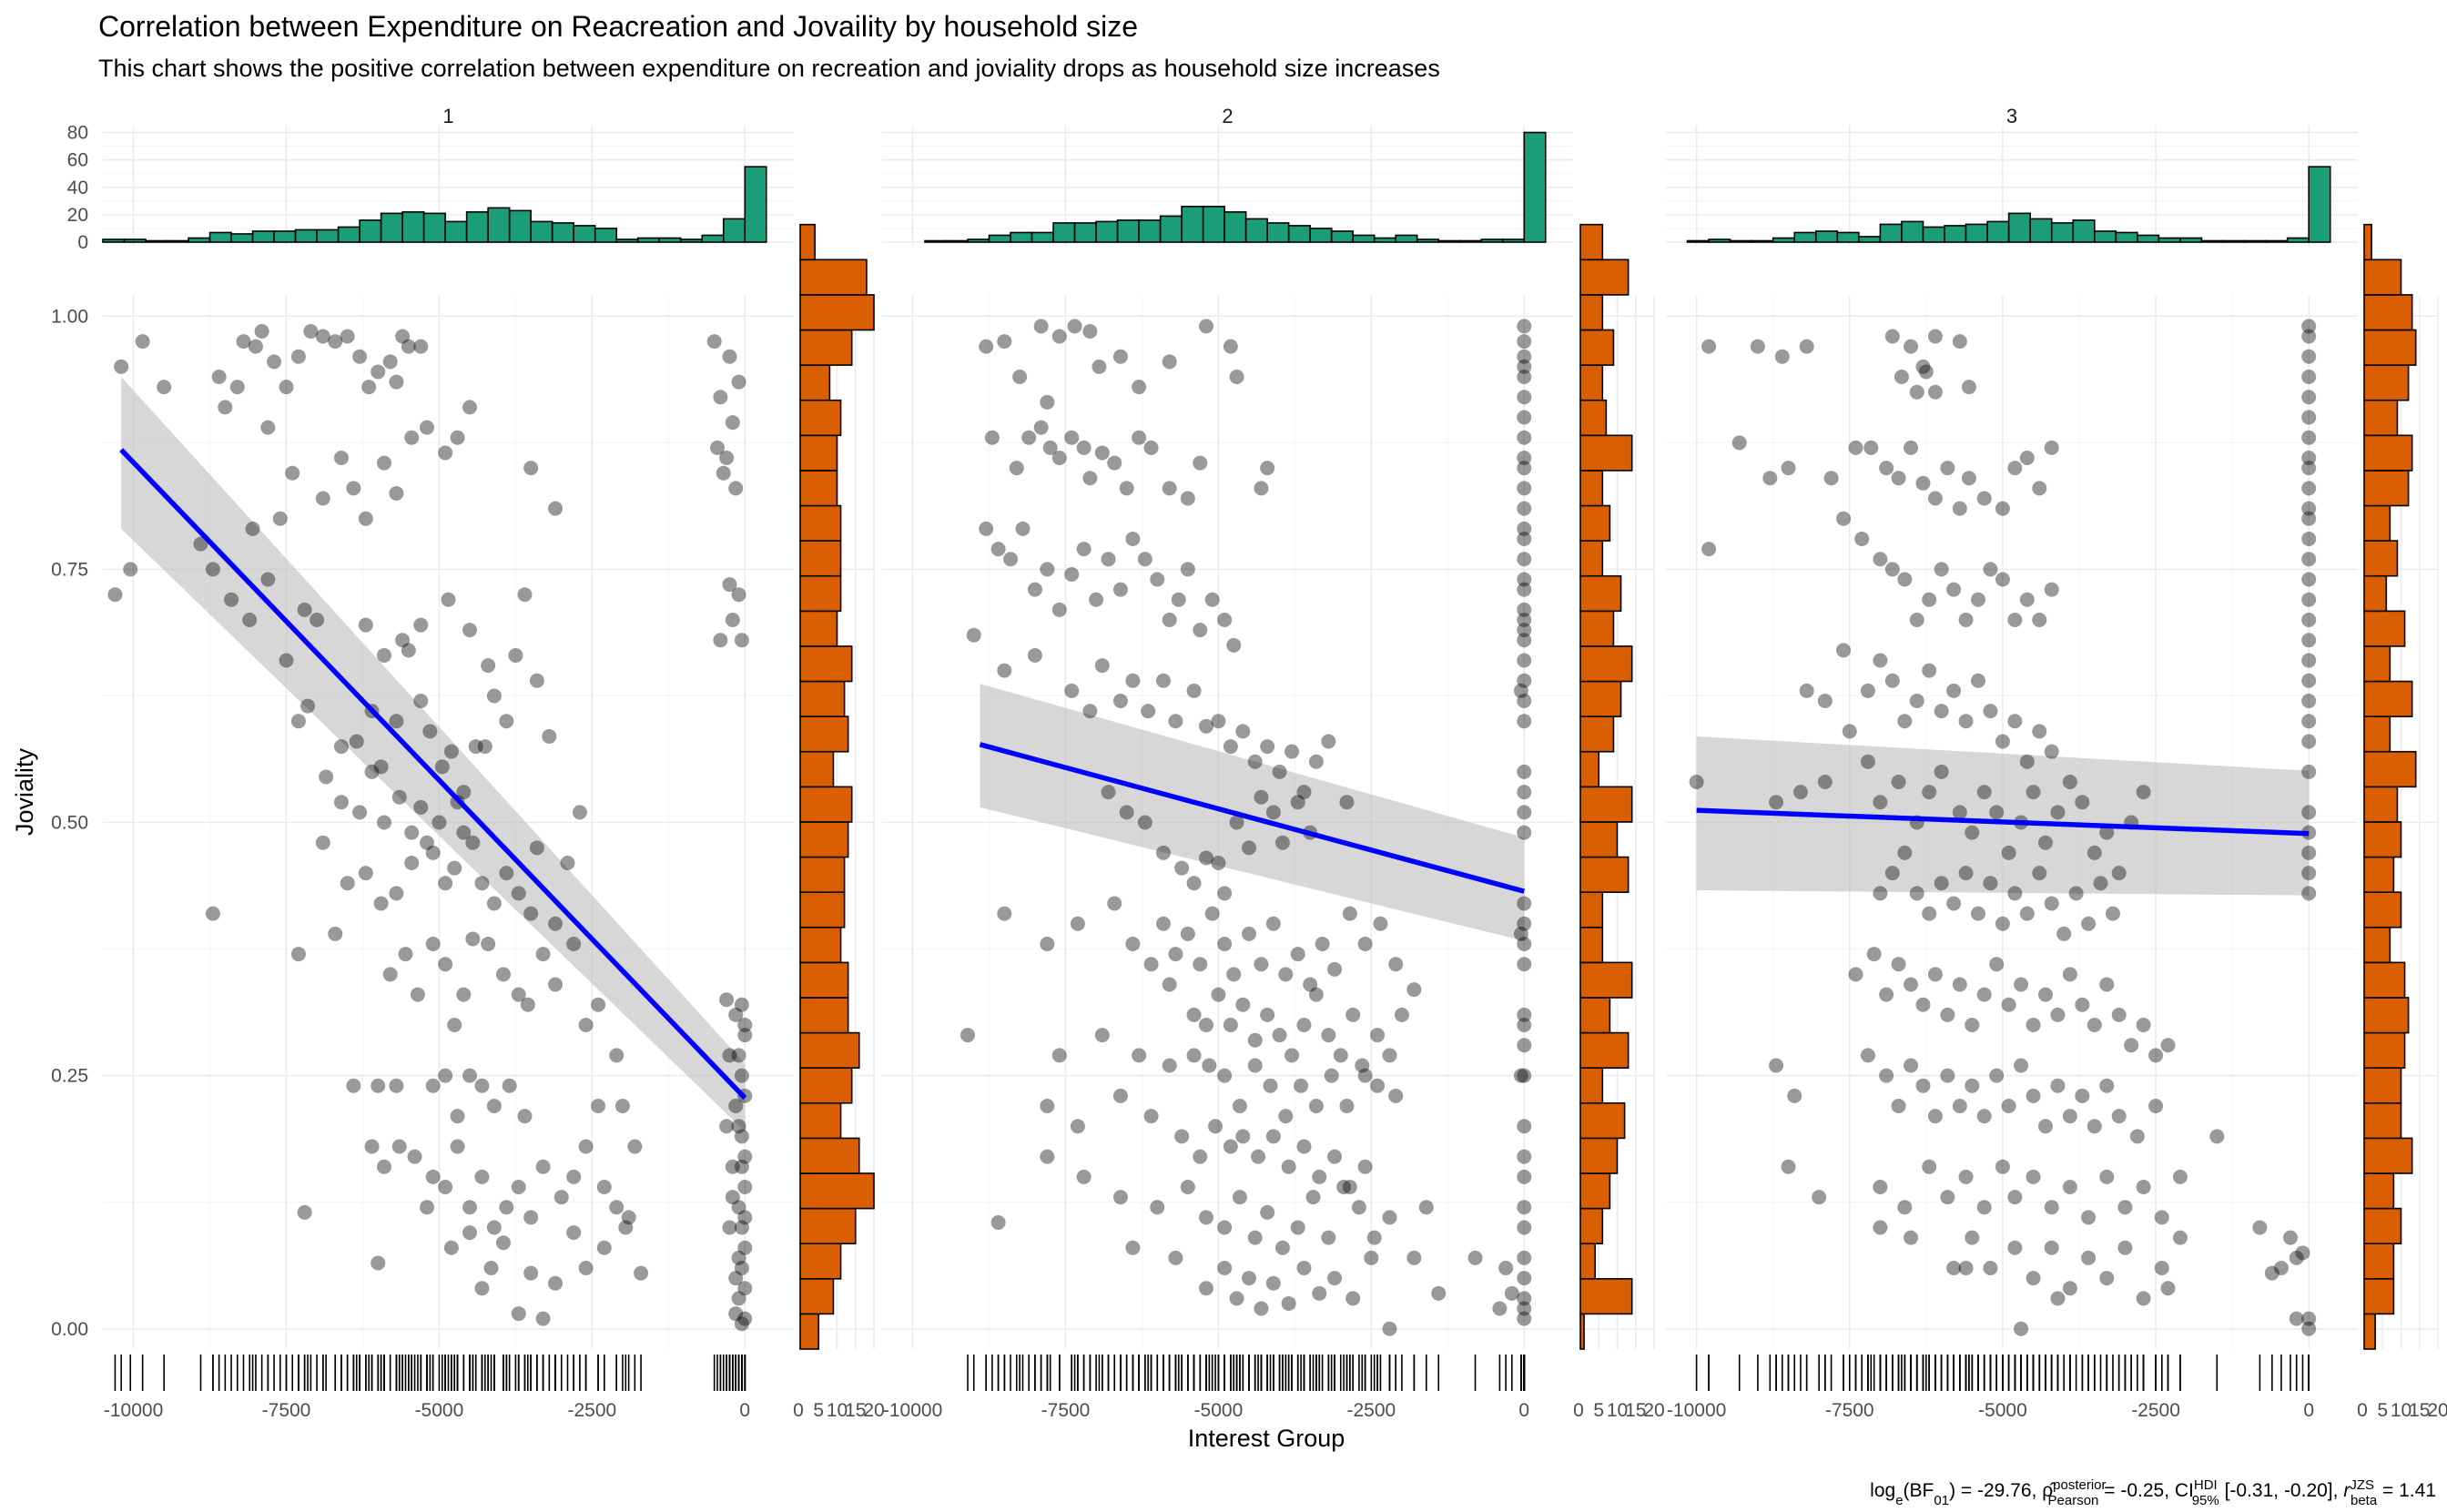  What do you see at coordinates (2011, 116) in the screenshot?
I see `facet-label-3: 3` at bounding box center [2011, 116].